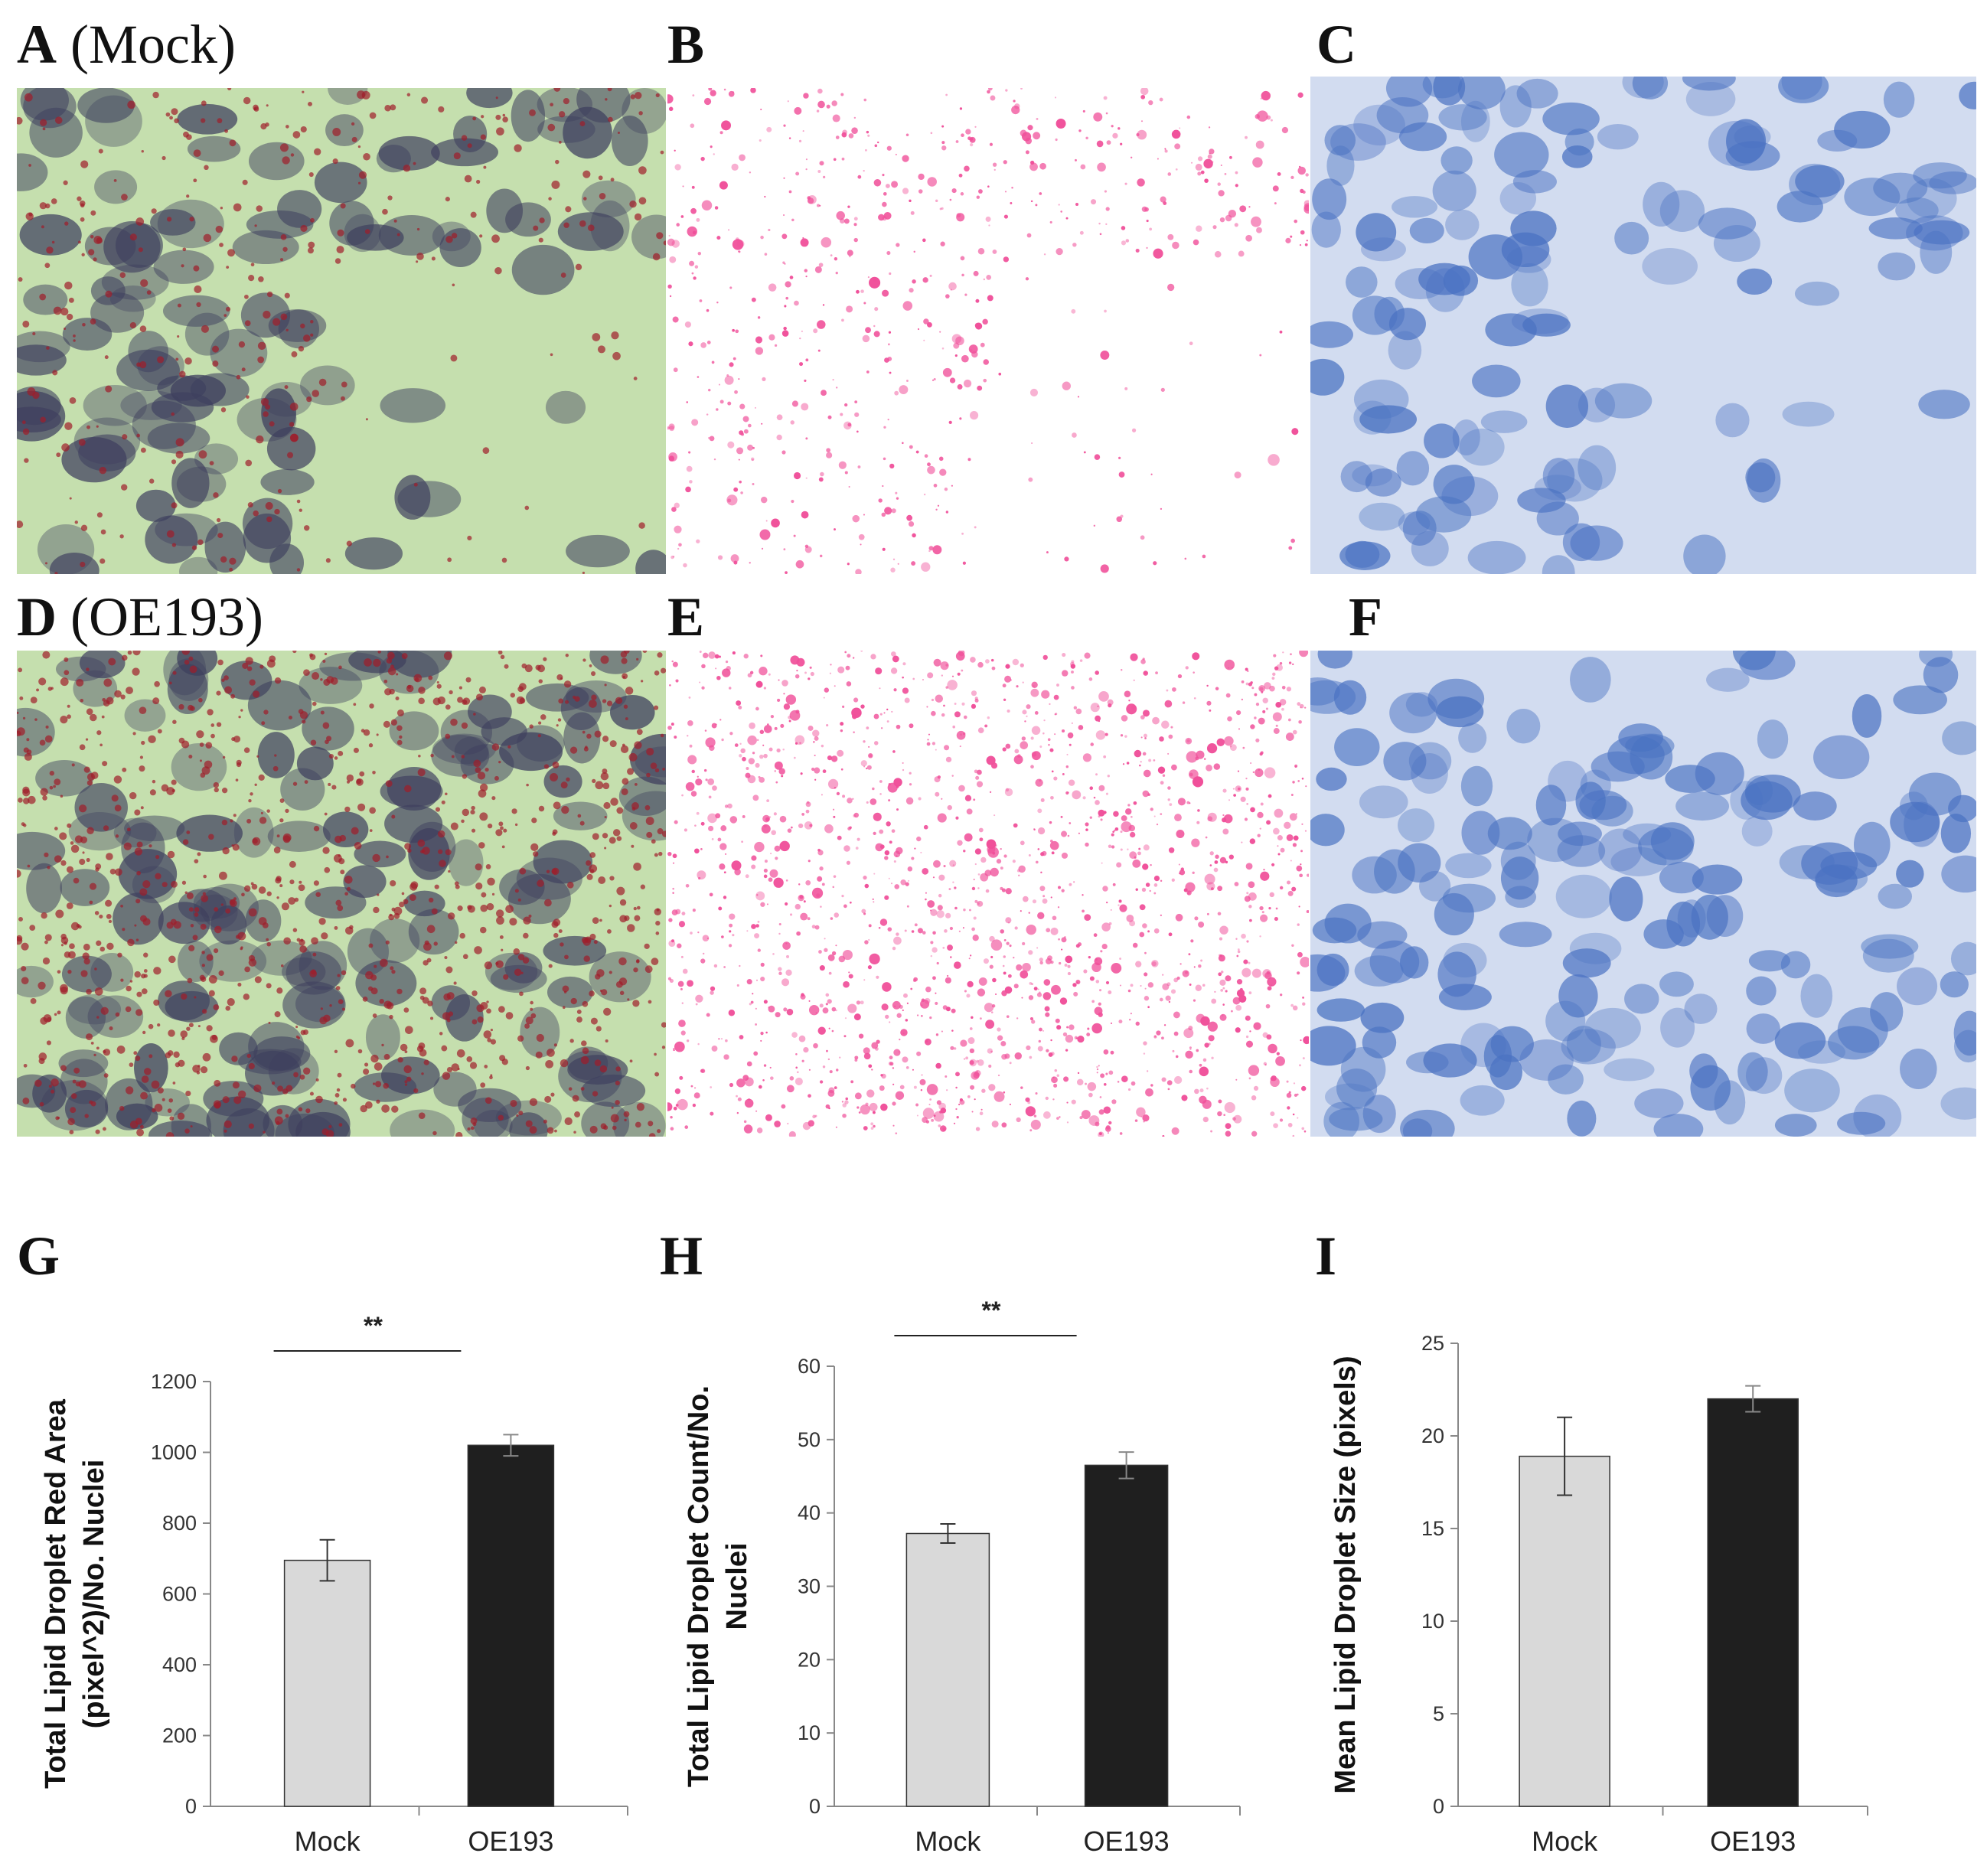  I want to click on panel-letter: E, so click(686, 617).